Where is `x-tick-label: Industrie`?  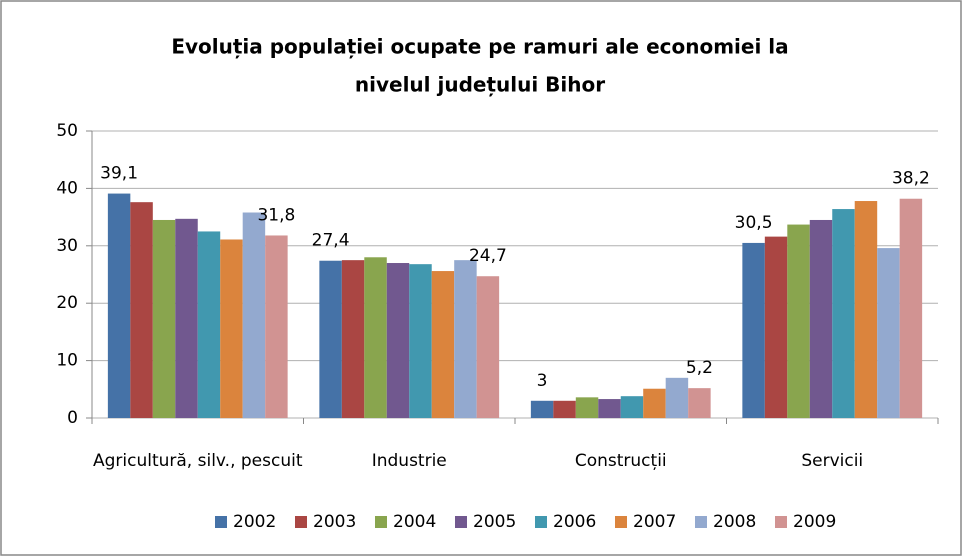 x-tick-label: Industrie is located at coordinates (409, 461).